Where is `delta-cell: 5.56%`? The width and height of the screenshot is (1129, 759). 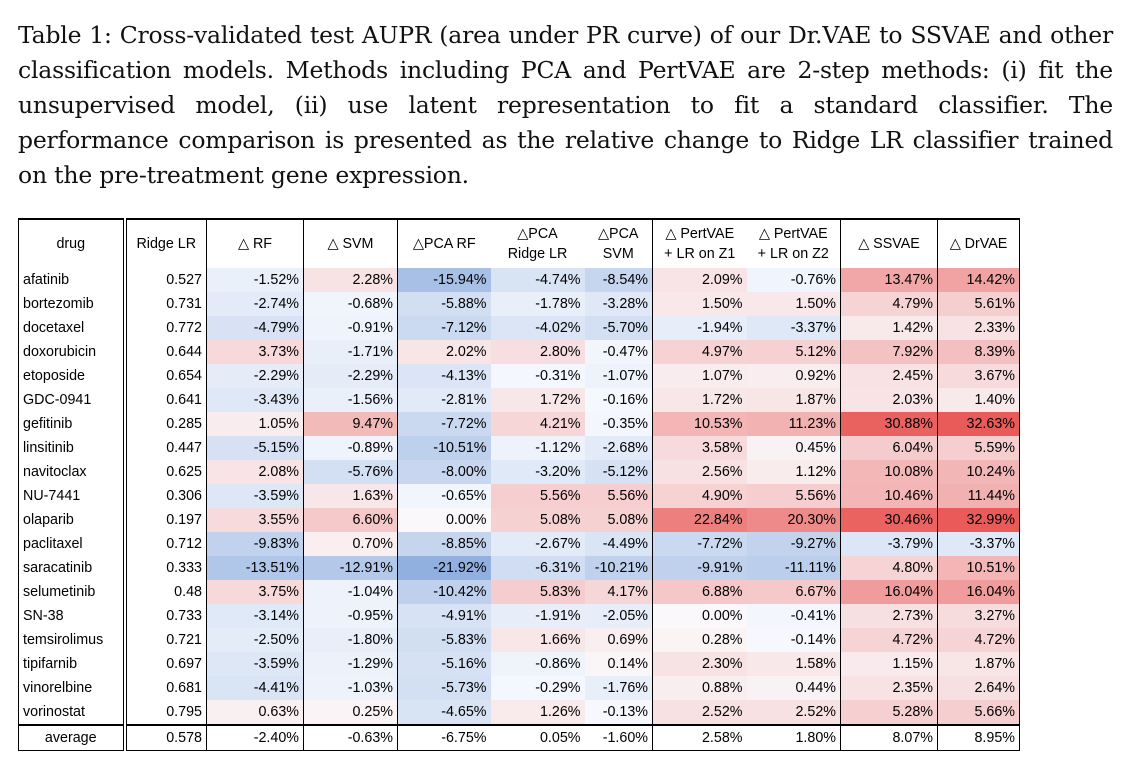 delta-cell: 5.56% is located at coordinates (793, 496).